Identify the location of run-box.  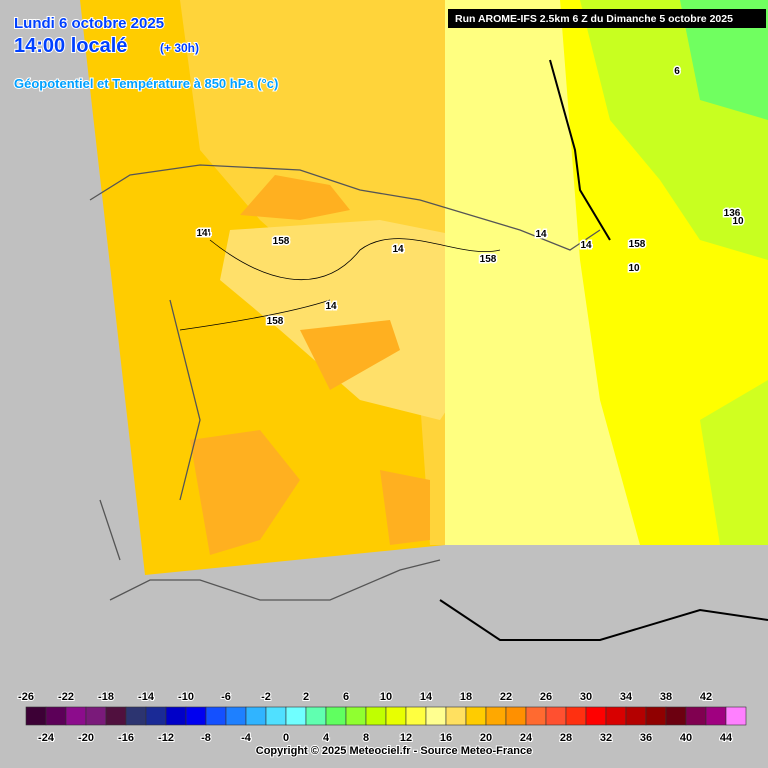
(607, 18).